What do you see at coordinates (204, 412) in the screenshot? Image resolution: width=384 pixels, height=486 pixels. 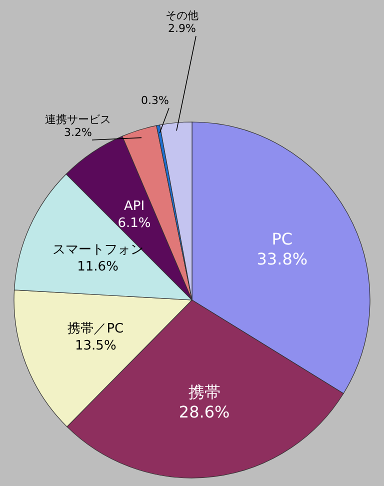 I see `data-label: 28.6%` at bounding box center [204, 412].